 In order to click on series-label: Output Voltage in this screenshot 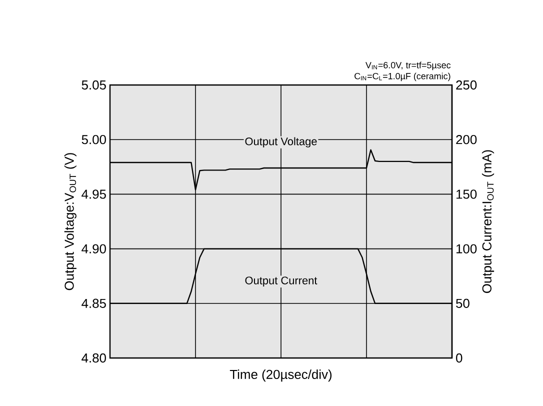, I will do `click(281, 142)`.